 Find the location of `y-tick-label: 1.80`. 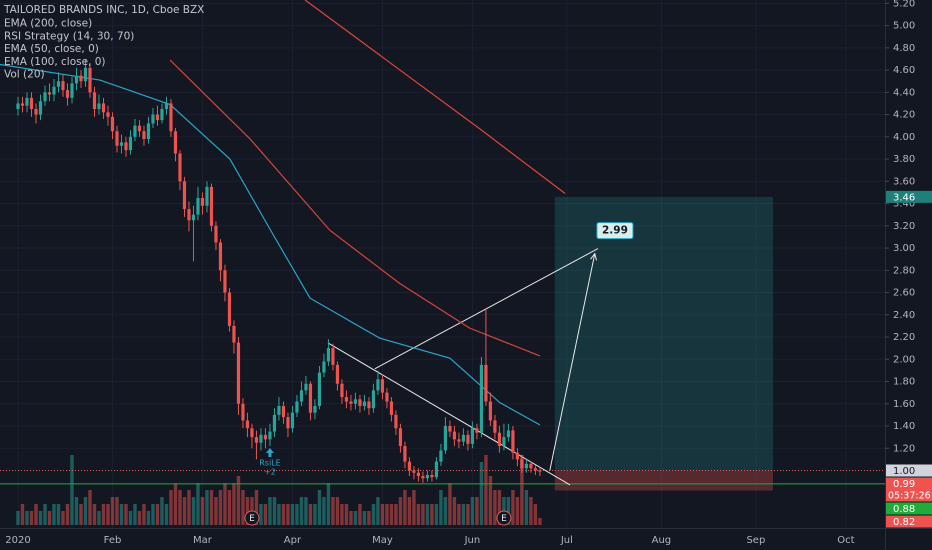

y-tick-label: 1.80 is located at coordinates (904, 382).